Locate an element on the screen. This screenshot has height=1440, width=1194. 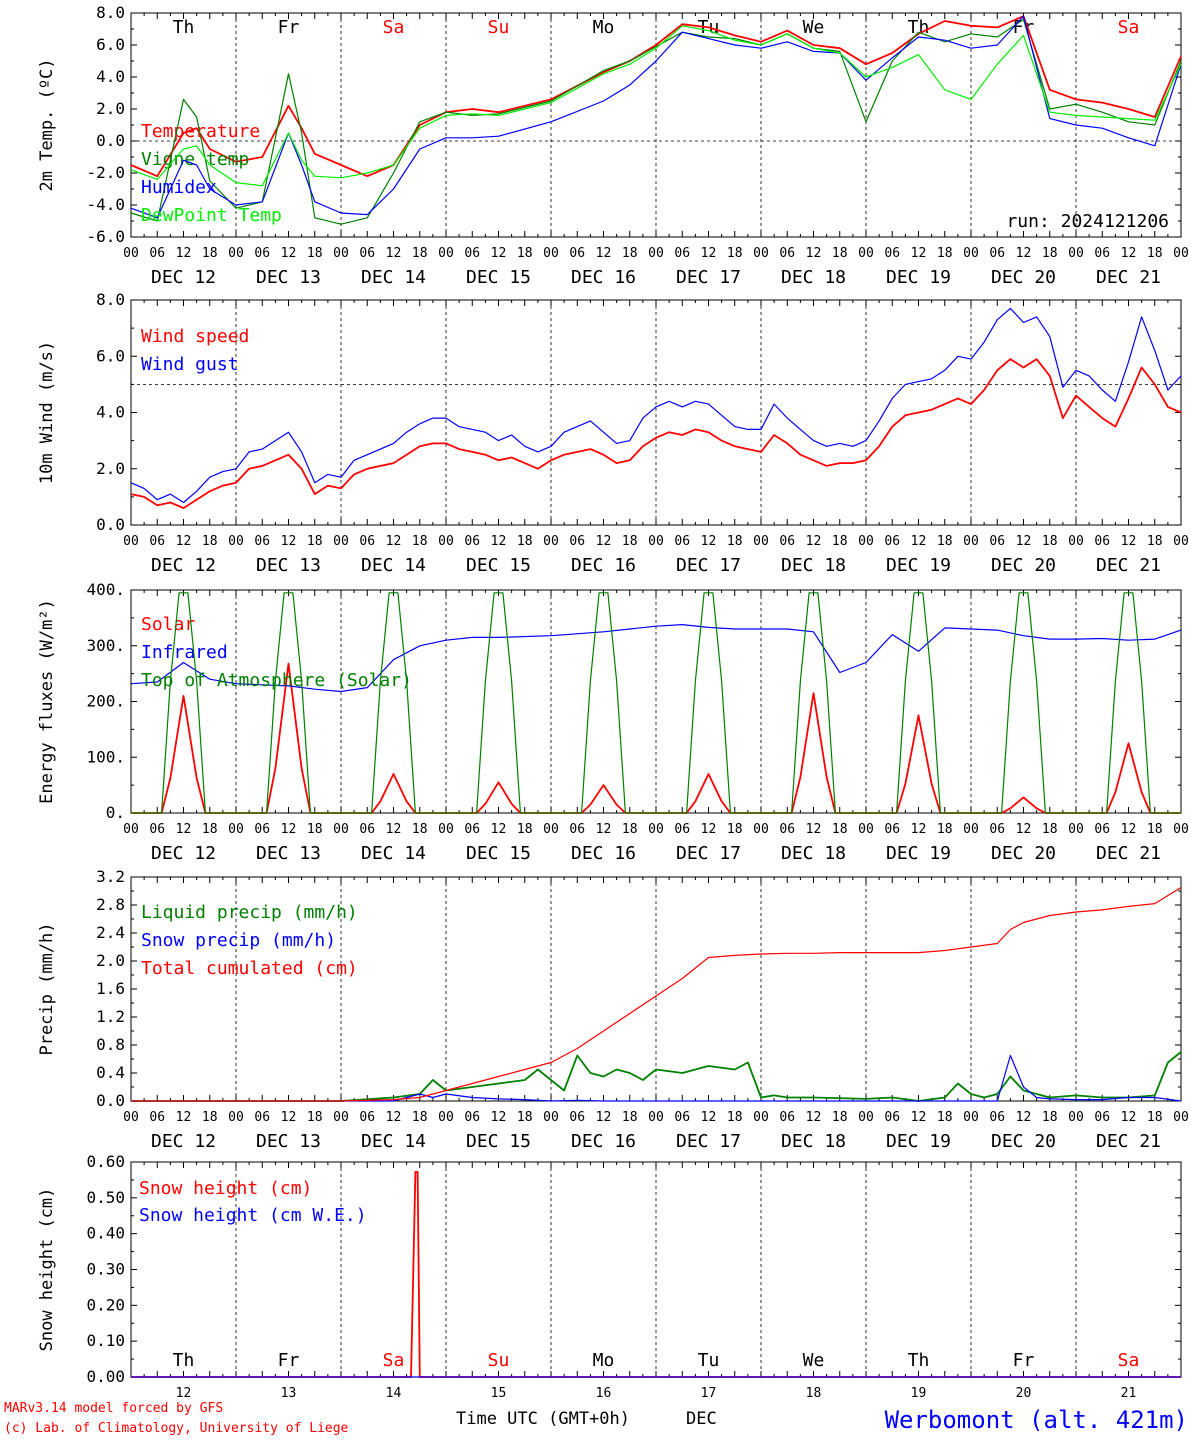
legend-entry: Total cumulated (cm) is located at coordinates (249, 968).